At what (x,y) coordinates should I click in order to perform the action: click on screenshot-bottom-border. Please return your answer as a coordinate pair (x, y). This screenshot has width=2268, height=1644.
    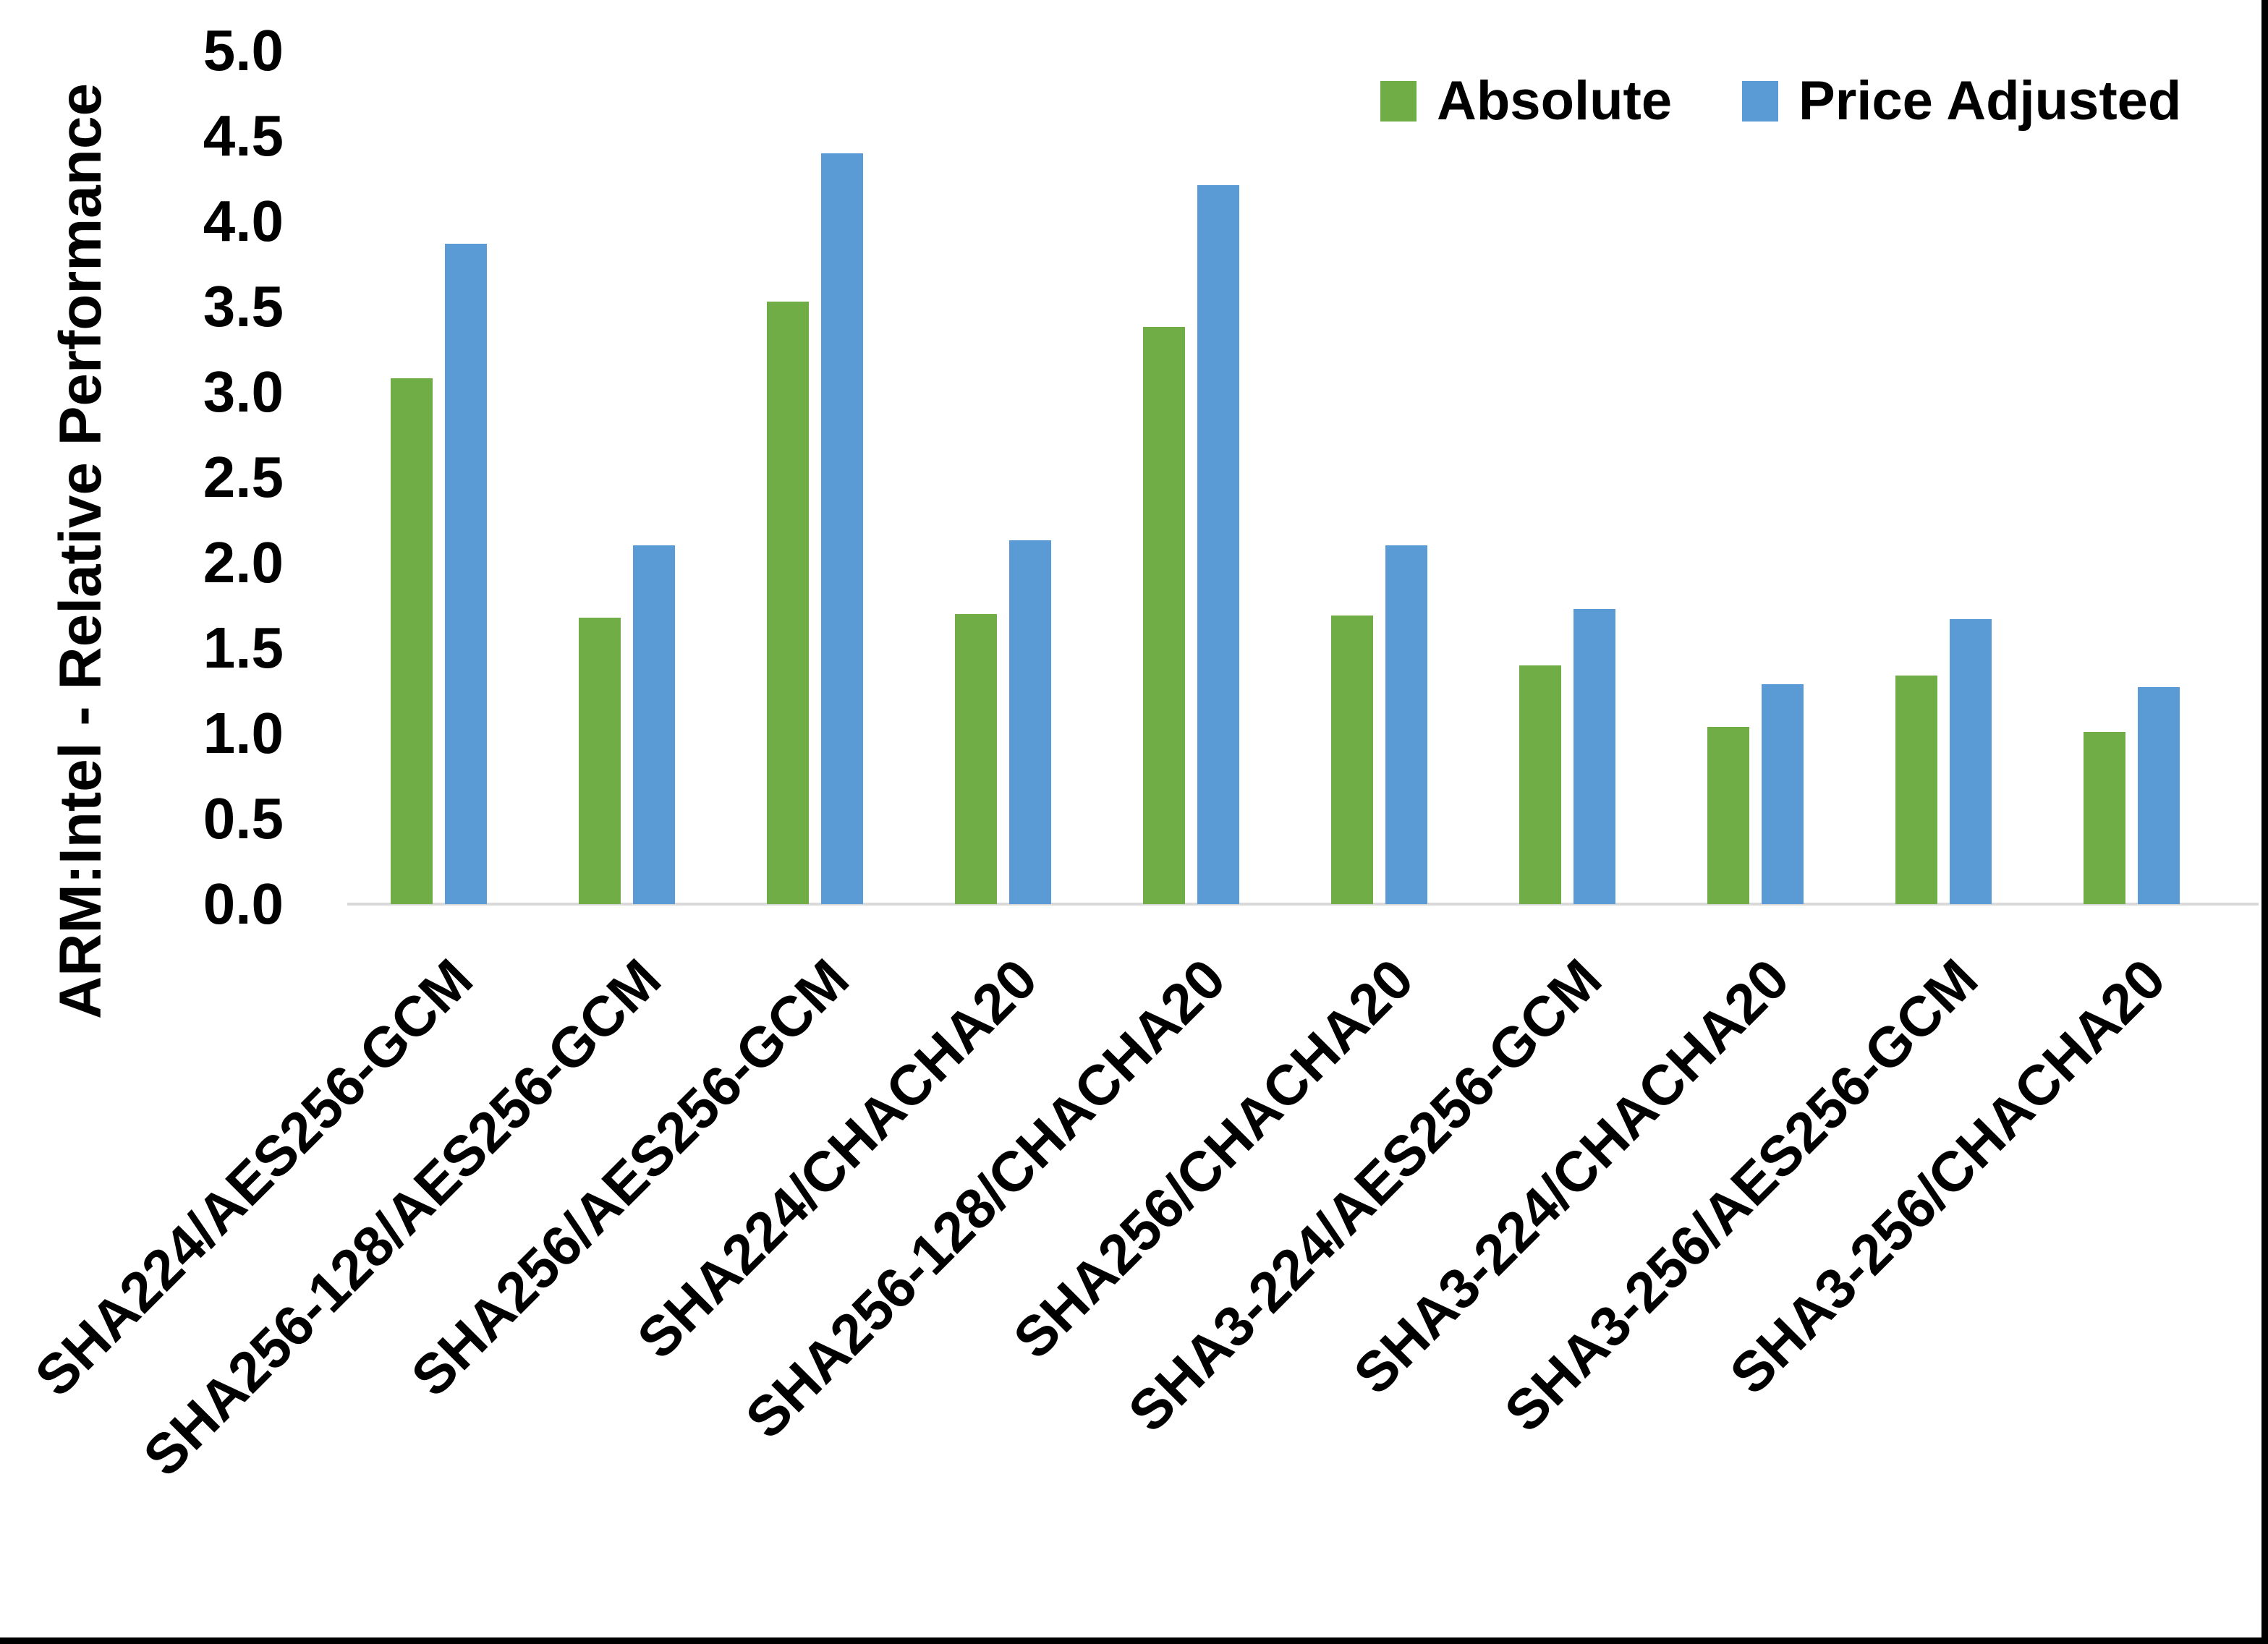
    Looking at the image, I should click on (1134, 1640).